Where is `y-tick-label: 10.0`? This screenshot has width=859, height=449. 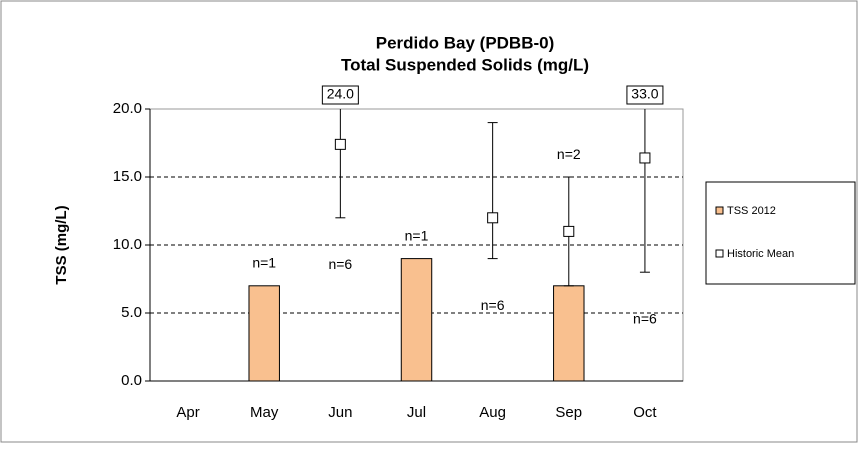
y-tick-label: 10.0 is located at coordinates (127, 244).